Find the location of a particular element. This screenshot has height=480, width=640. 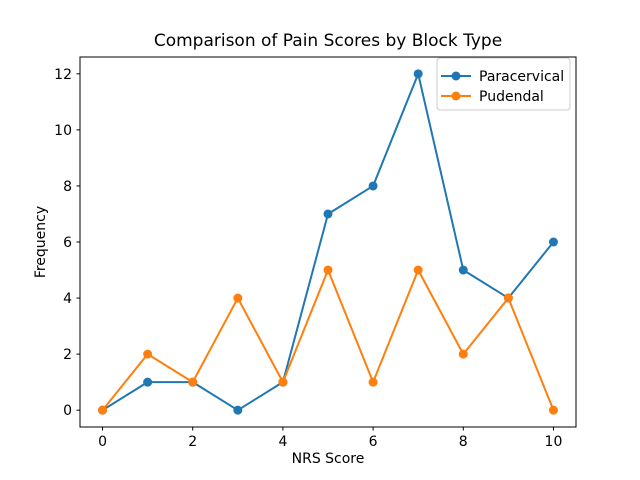

data-point-paracervical-x7 is located at coordinates (418, 74).